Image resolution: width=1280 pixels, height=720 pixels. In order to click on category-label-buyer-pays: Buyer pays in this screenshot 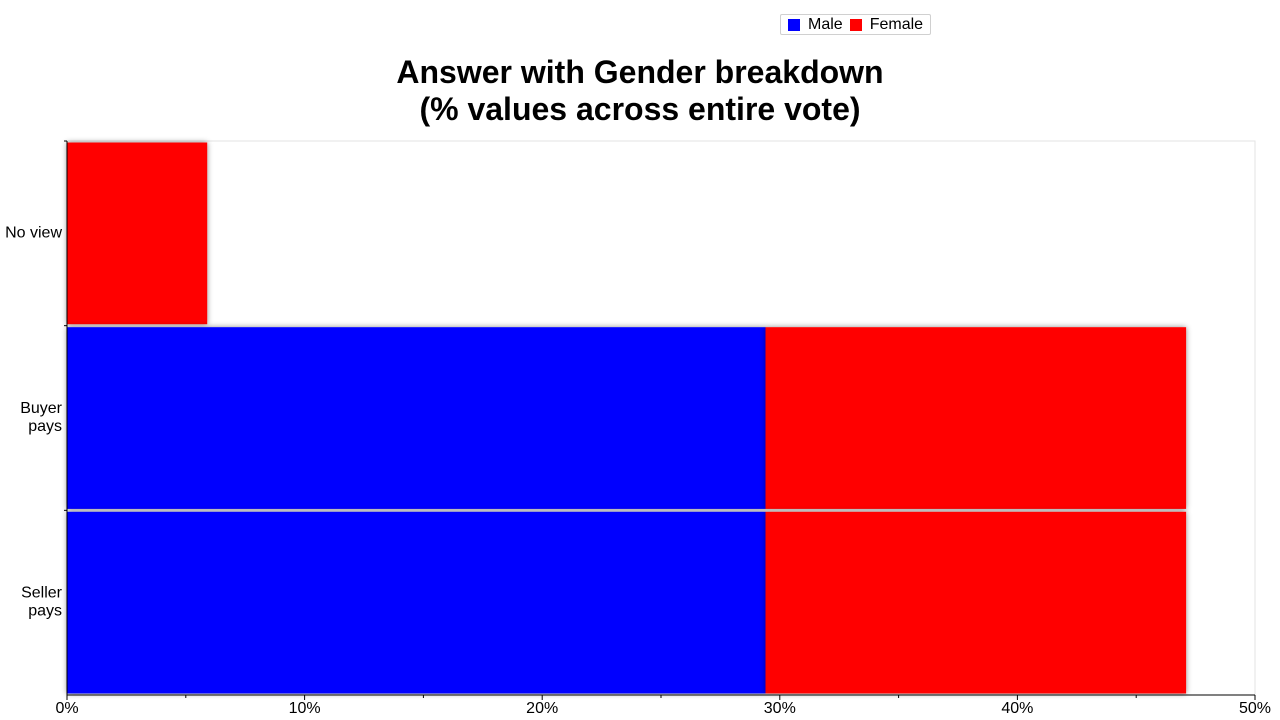, I will do `click(41, 417)`.